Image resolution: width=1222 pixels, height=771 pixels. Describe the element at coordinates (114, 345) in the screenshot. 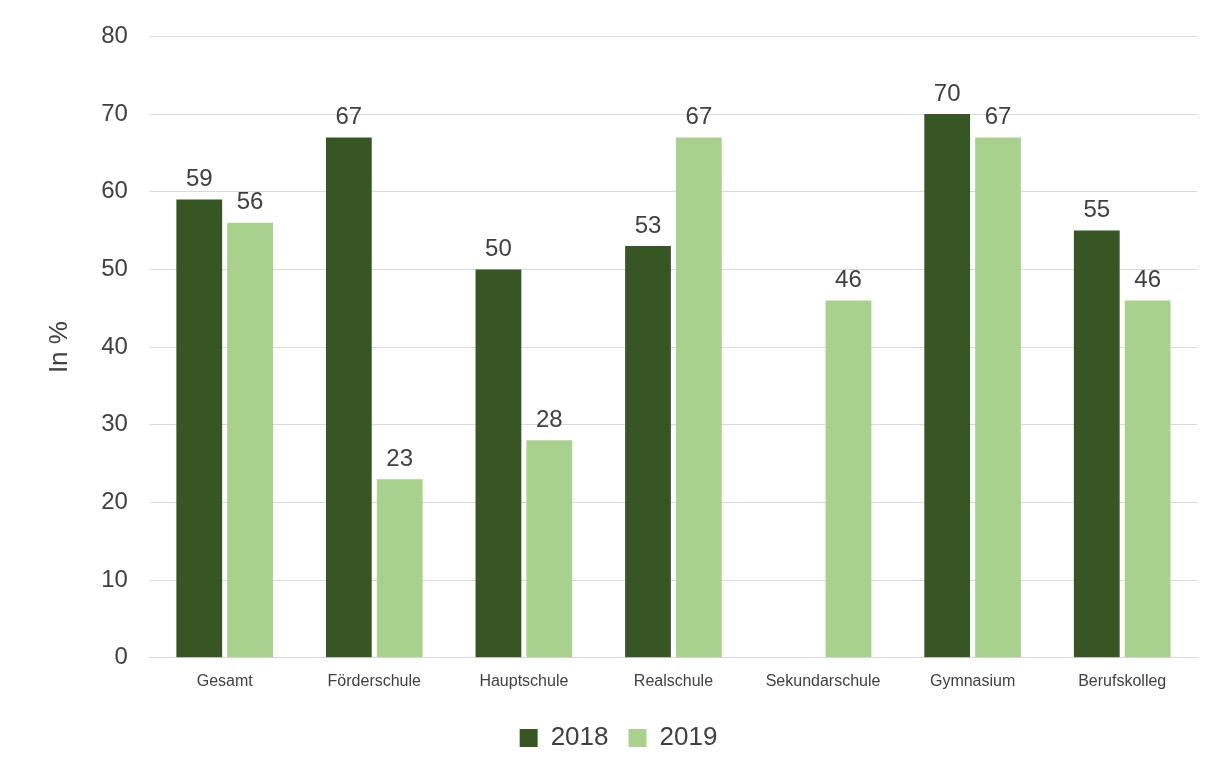

I see `y-tick-label: 40` at that location.